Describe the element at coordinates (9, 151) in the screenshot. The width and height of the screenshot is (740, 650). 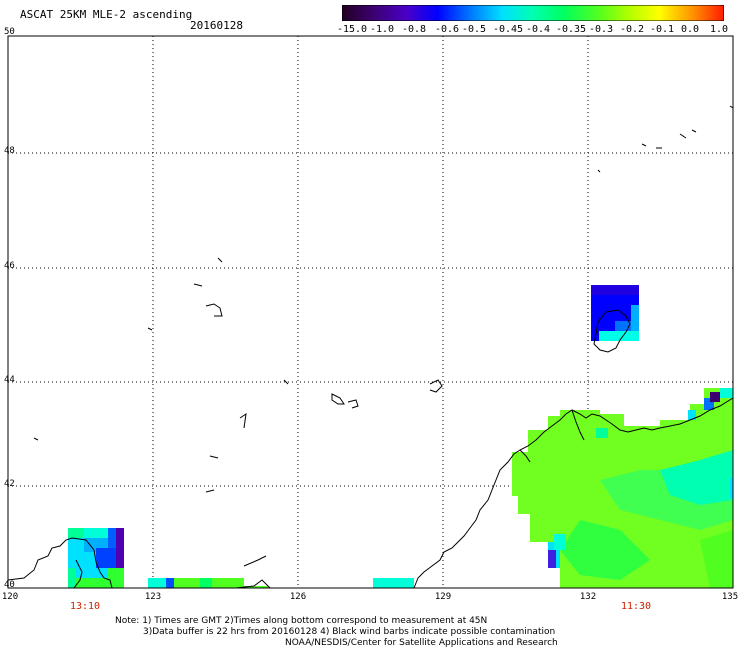
I see `lat-label: 48` at that location.